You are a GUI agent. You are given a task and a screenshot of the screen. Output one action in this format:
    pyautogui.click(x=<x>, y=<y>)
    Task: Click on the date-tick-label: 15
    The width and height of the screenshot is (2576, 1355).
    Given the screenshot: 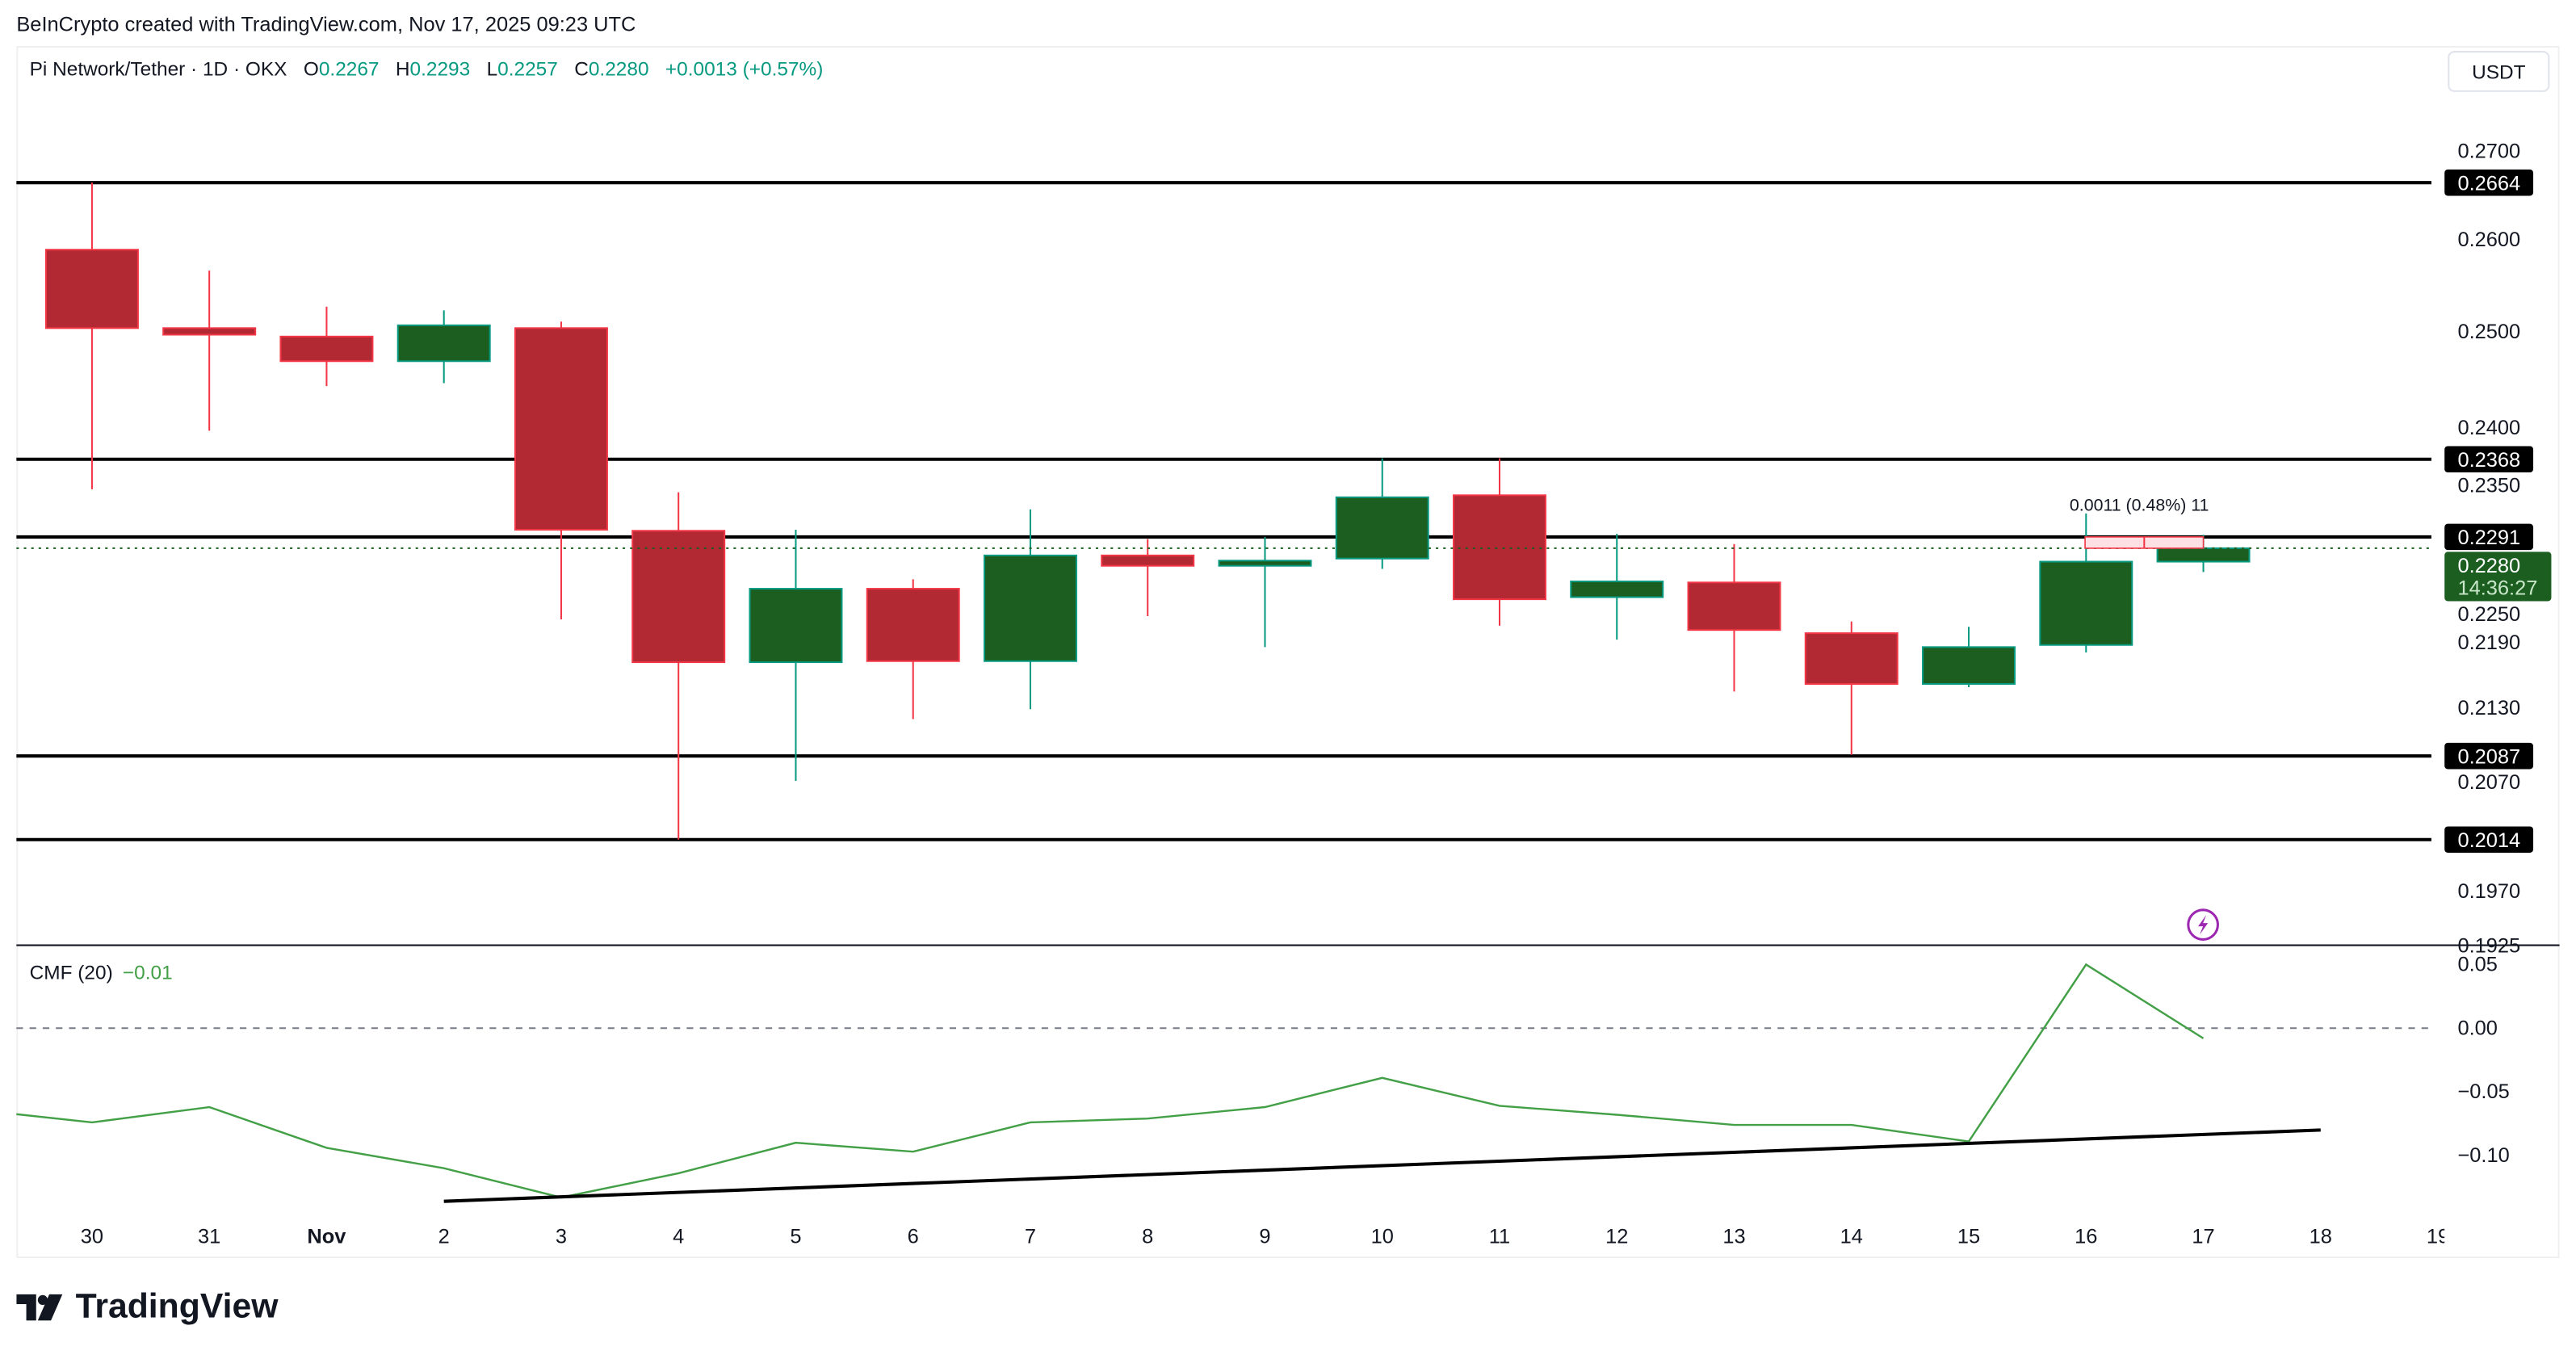 What is the action you would take?
    pyautogui.click(x=1968, y=1237)
    